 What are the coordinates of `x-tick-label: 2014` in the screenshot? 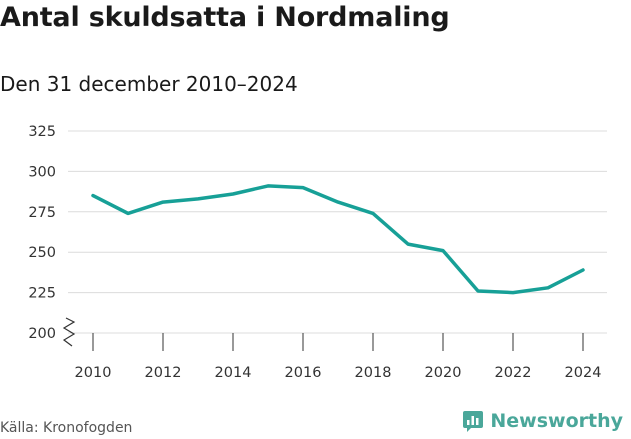 It's located at (233, 373).